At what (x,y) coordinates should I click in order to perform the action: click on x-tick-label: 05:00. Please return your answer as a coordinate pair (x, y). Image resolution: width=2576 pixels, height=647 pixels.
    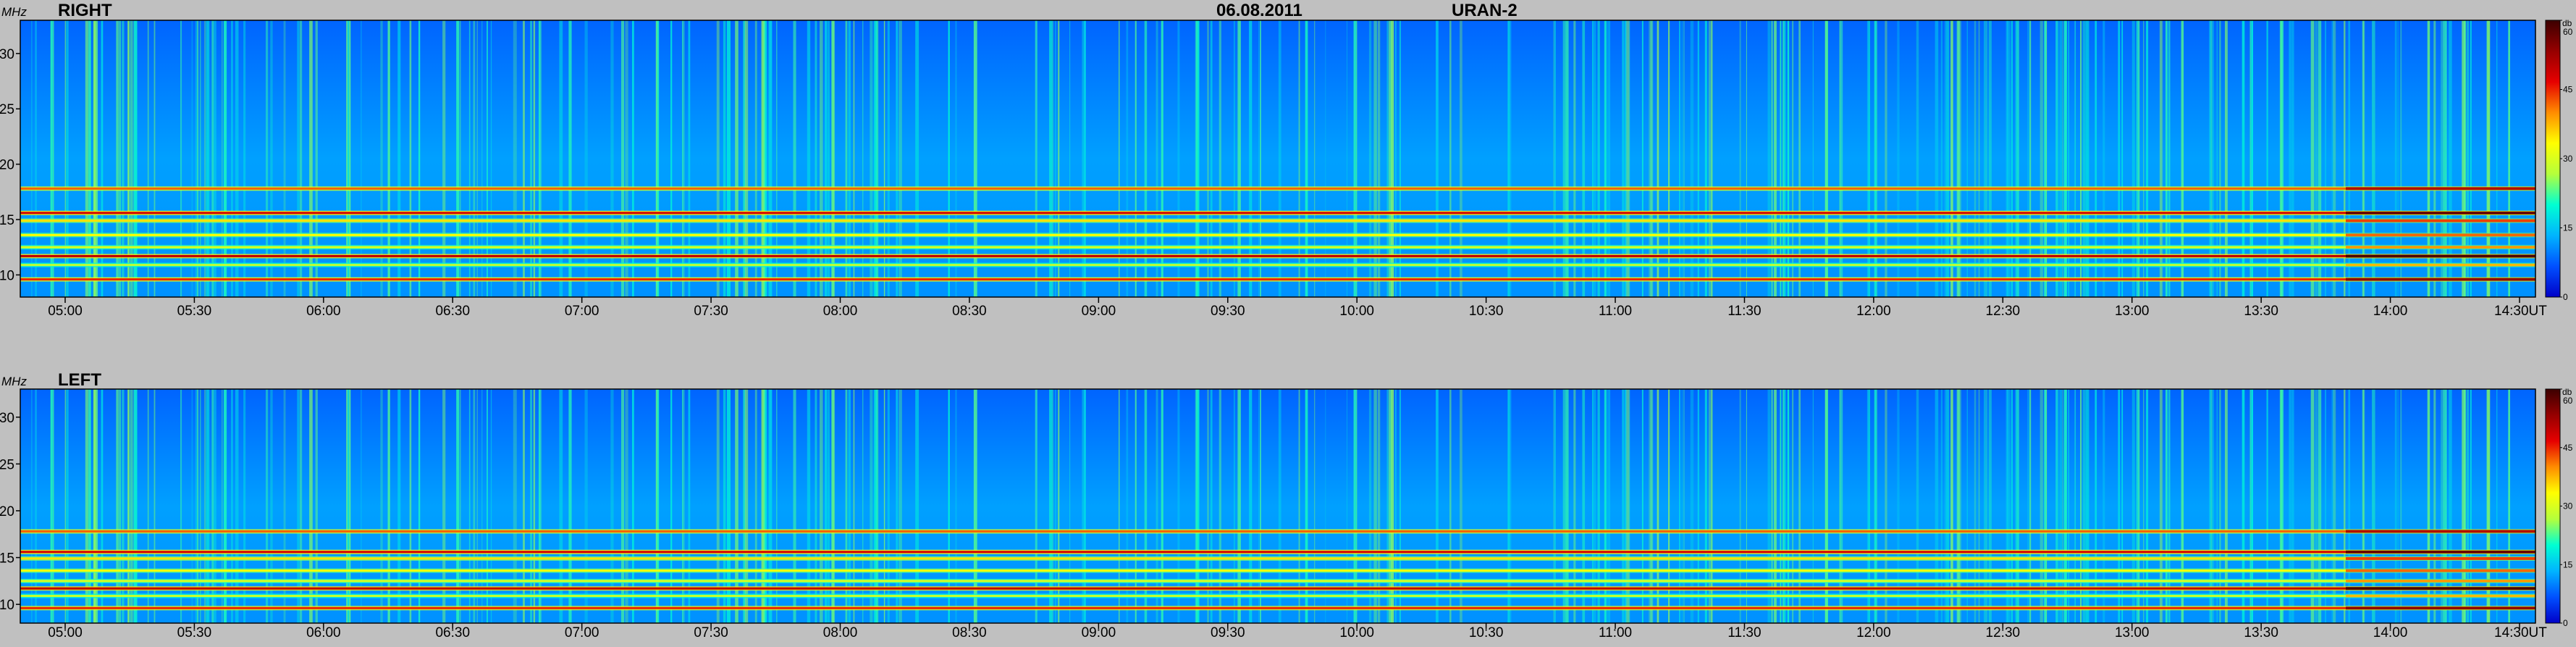
    Looking at the image, I should click on (65, 311).